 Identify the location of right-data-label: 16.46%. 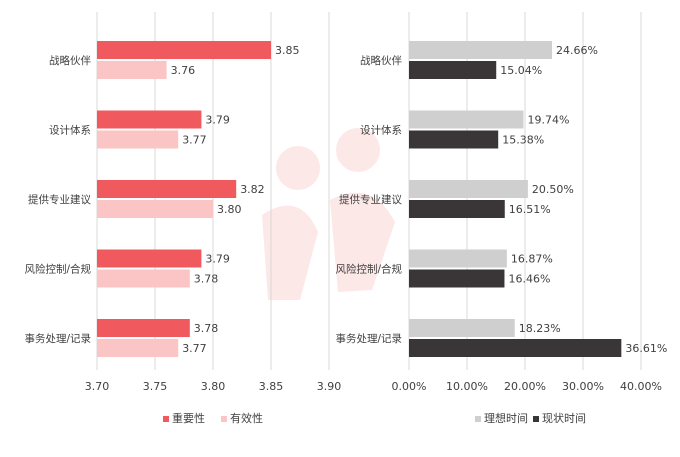
(529, 279).